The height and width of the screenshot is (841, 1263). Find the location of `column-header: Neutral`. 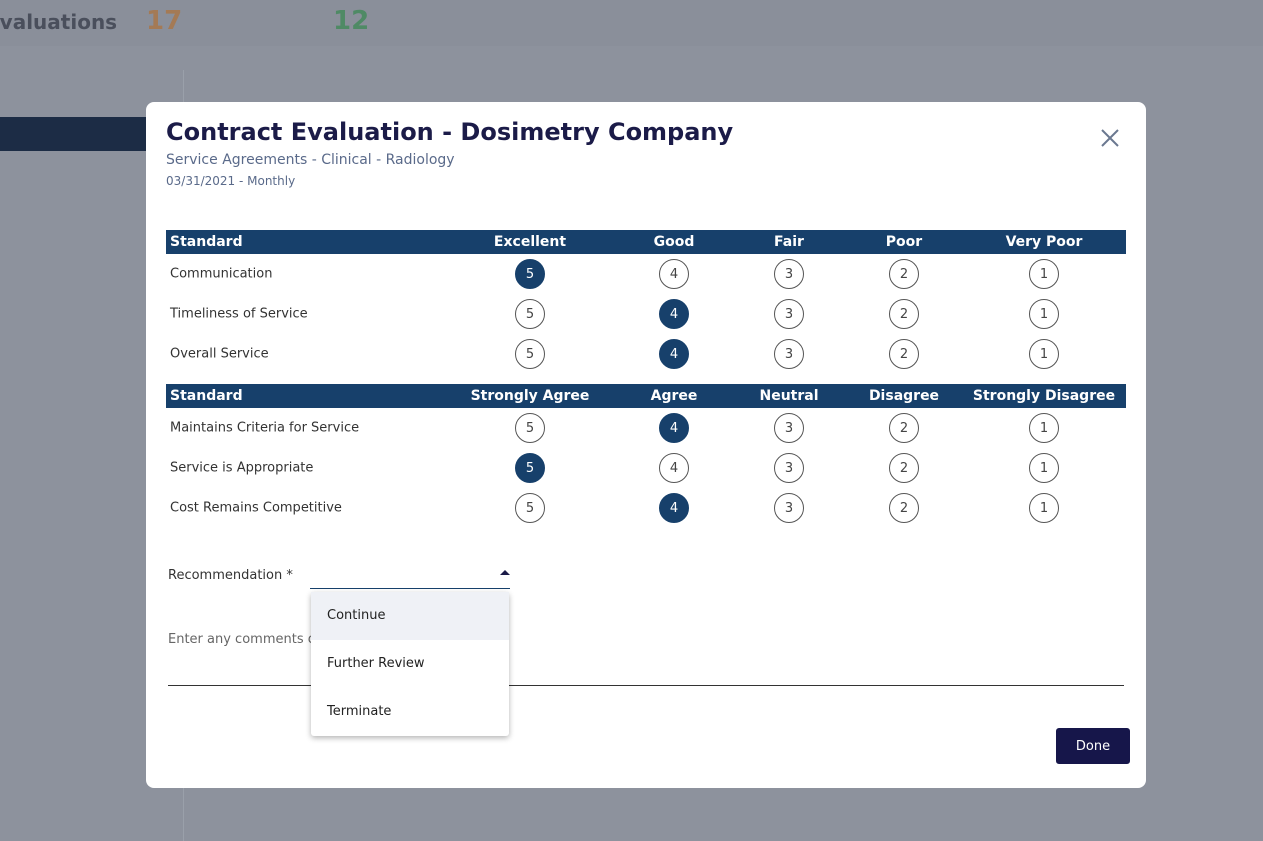

column-header: Neutral is located at coordinates (789, 396).